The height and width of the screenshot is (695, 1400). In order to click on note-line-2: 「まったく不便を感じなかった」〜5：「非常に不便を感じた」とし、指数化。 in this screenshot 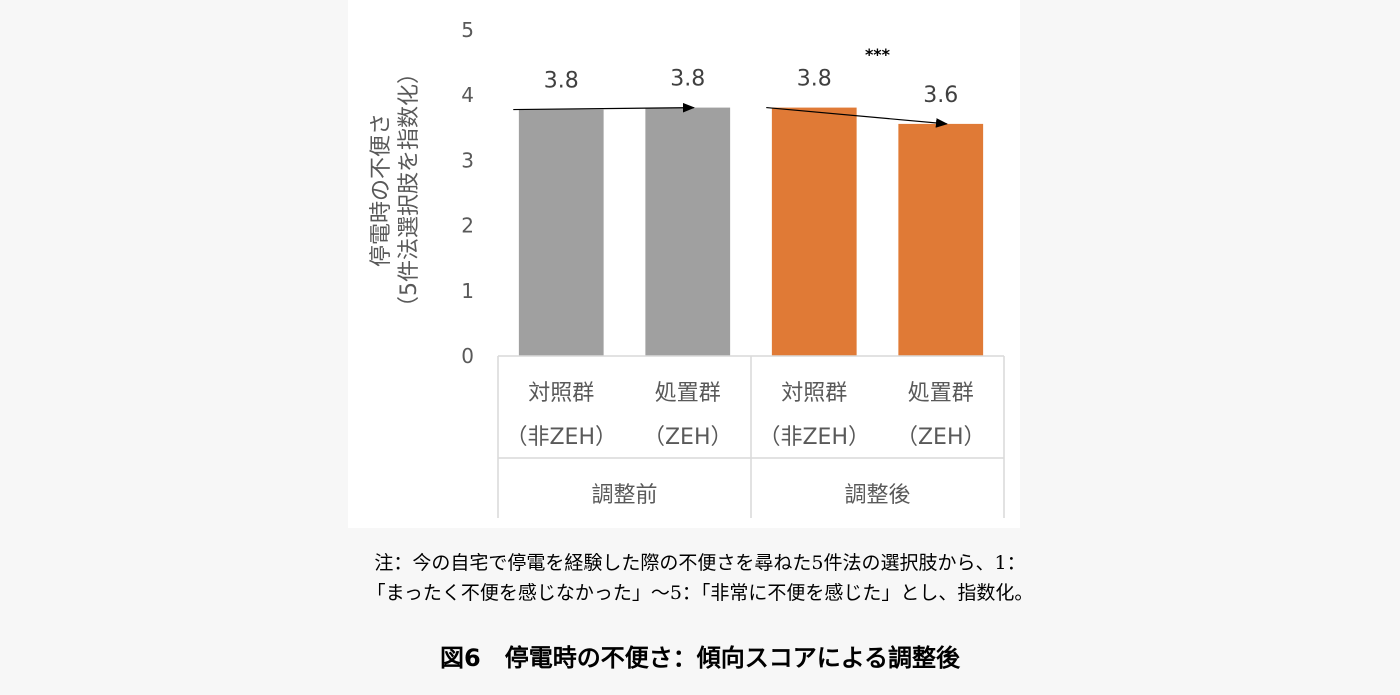, I will do `click(700, 593)`.